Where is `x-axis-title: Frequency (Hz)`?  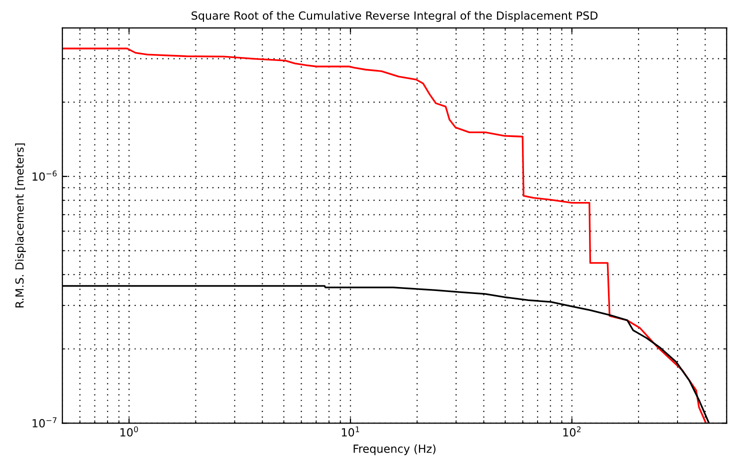
x-axis-title: Frequency (Hz) is located at coordinates (395, 450).